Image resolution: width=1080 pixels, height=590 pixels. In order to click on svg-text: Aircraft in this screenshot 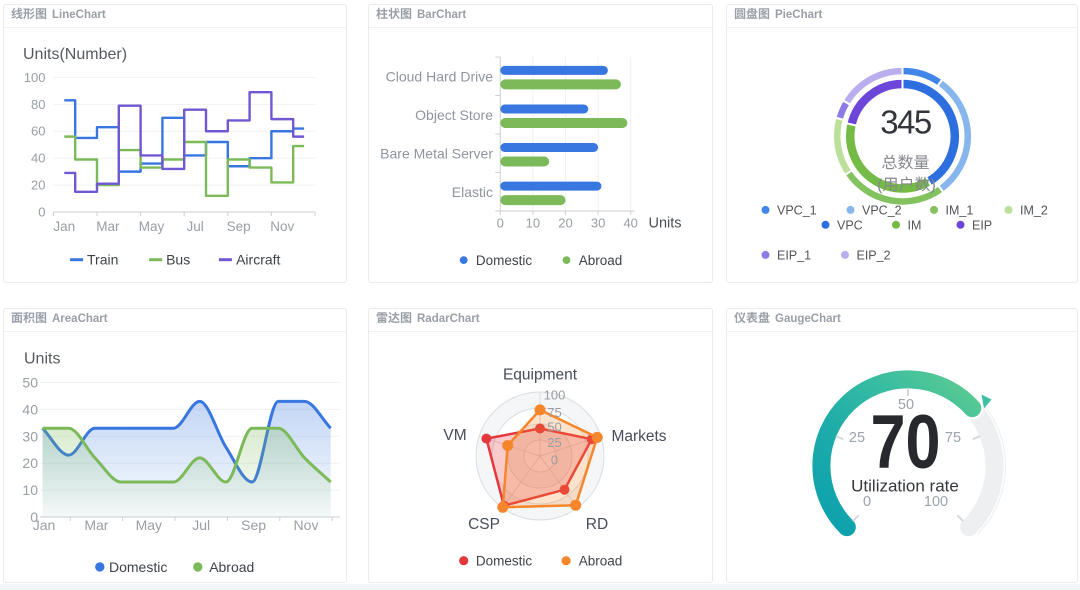, I will do `click(258, 260)`.